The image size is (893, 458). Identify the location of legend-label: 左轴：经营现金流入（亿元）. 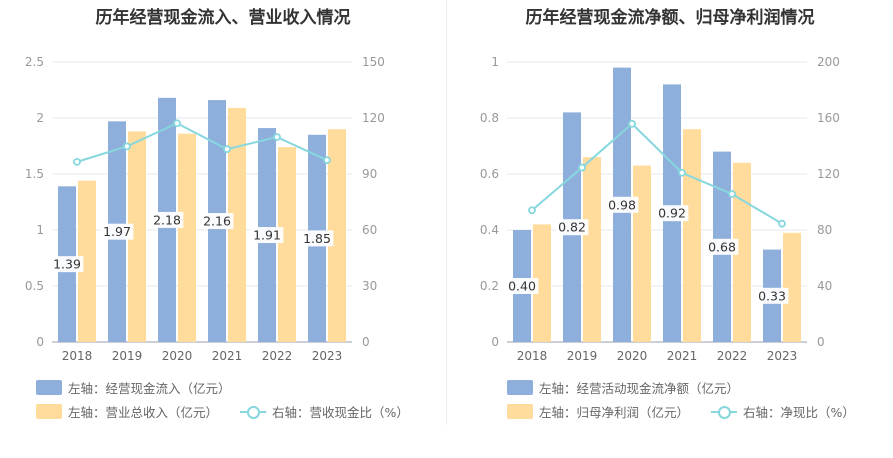
(149, 388).